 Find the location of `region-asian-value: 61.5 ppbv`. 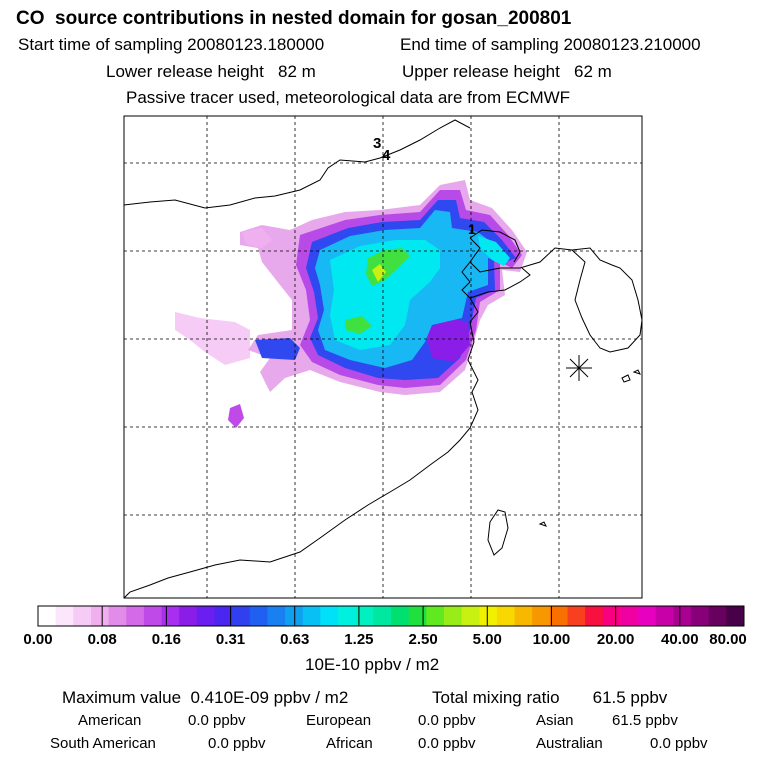

region-asian-value: 61.5 ppbv is located at coordinates (645, 720).